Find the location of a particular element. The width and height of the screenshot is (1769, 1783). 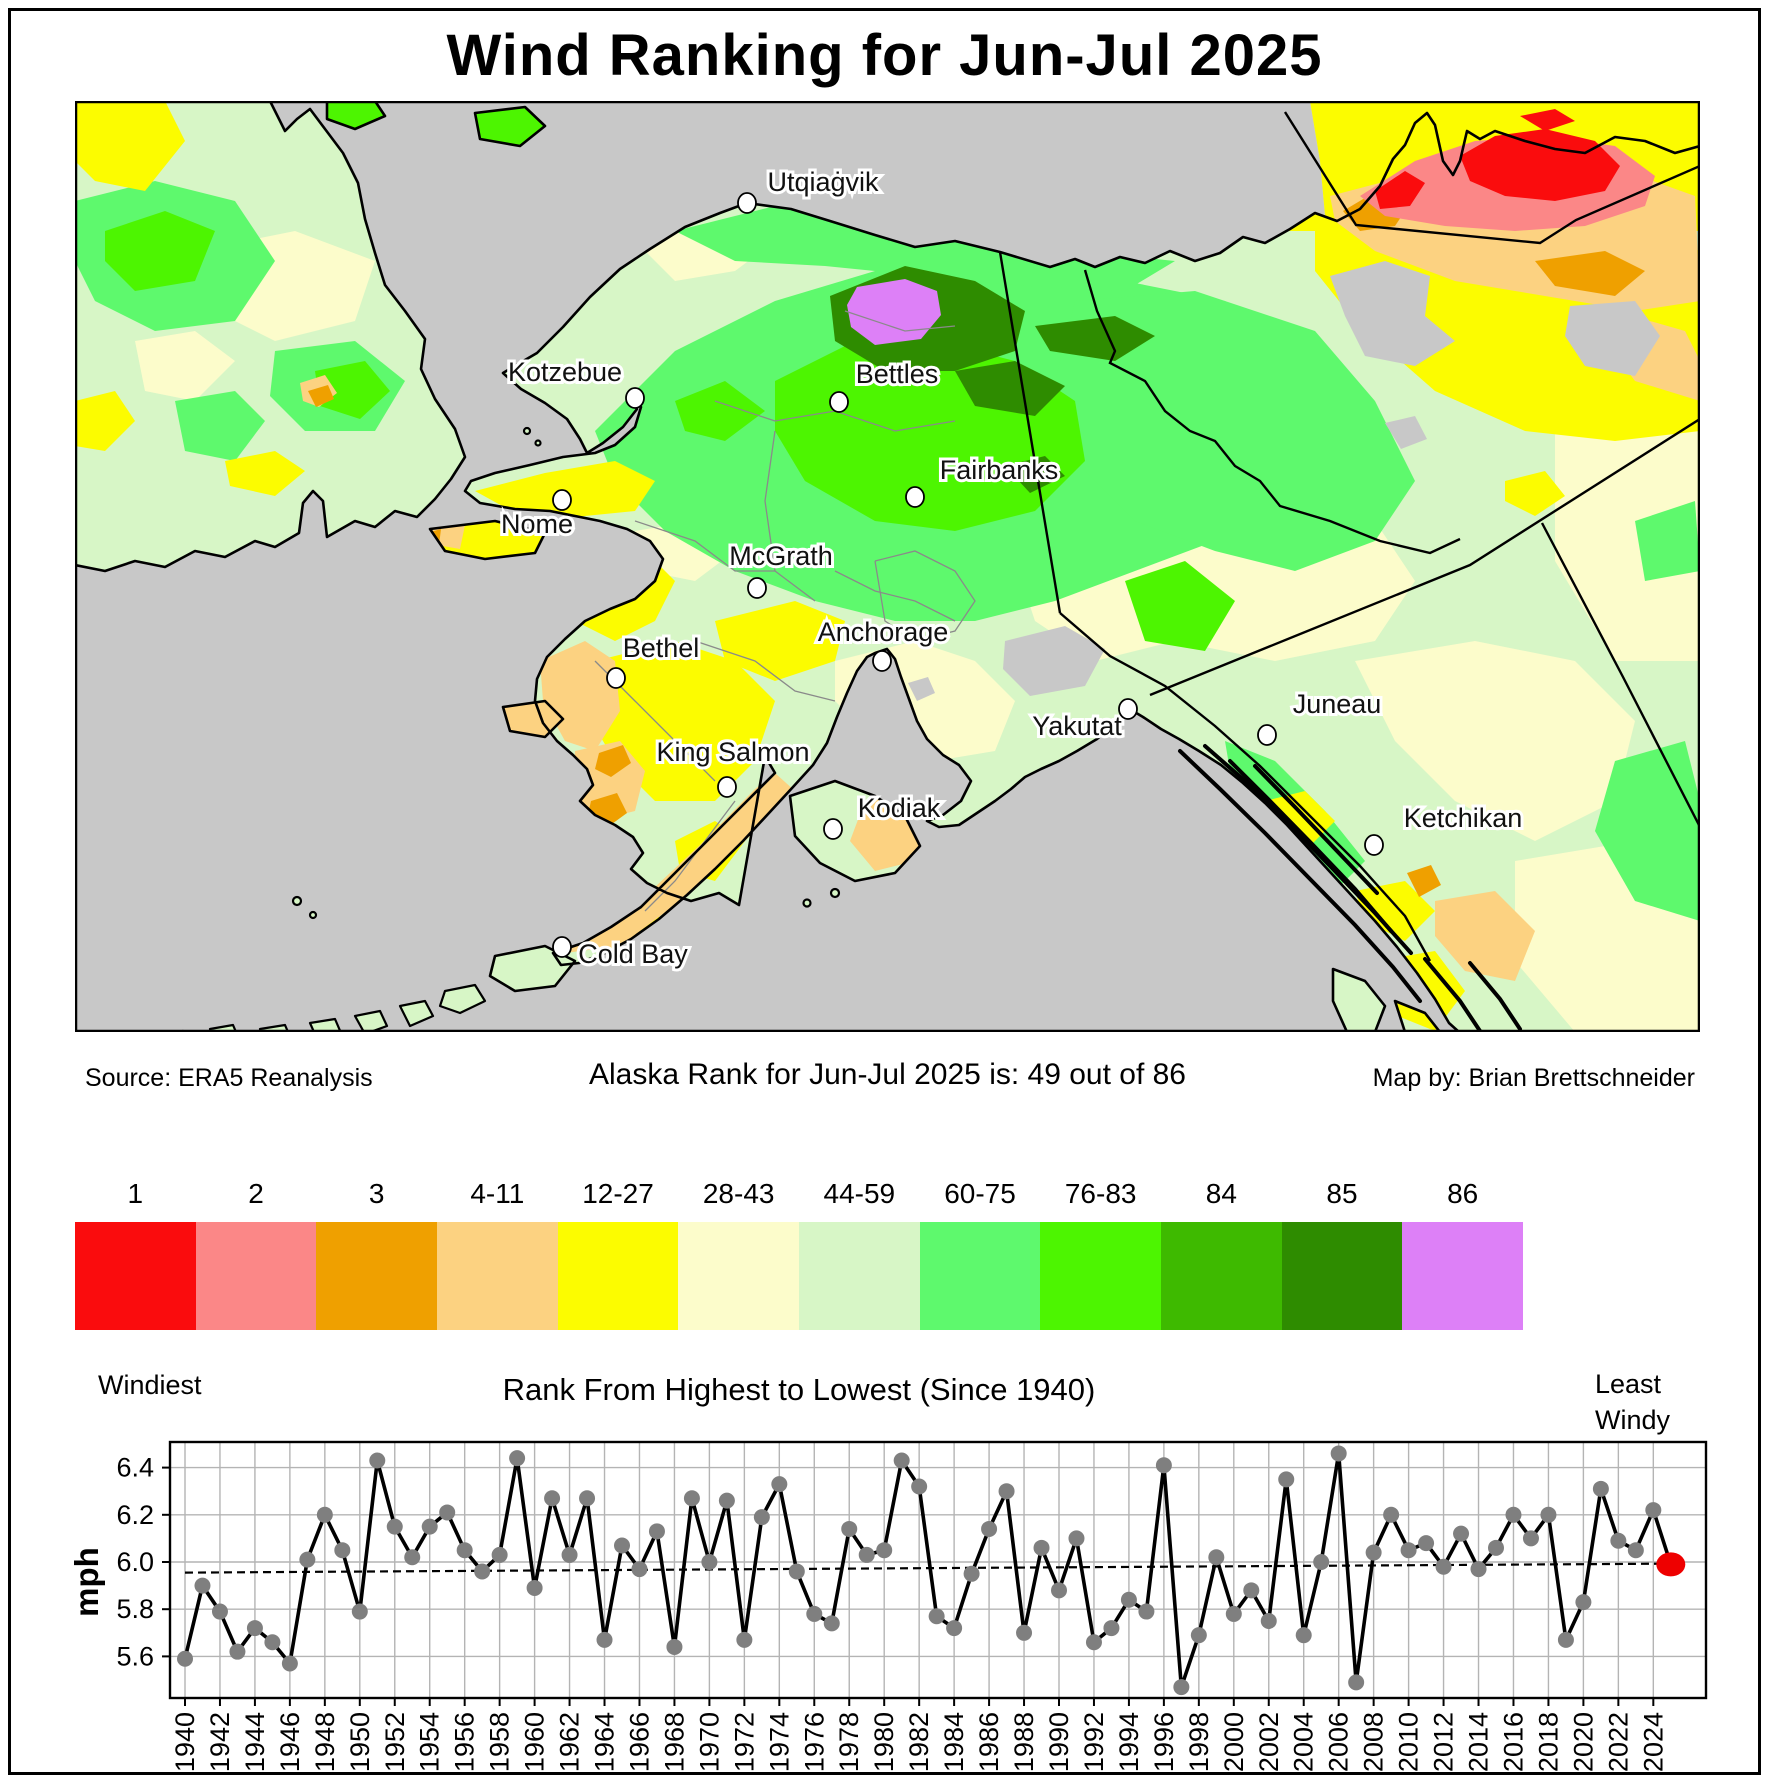

svg-text: 1986 is located at coordinates (989, 1742).